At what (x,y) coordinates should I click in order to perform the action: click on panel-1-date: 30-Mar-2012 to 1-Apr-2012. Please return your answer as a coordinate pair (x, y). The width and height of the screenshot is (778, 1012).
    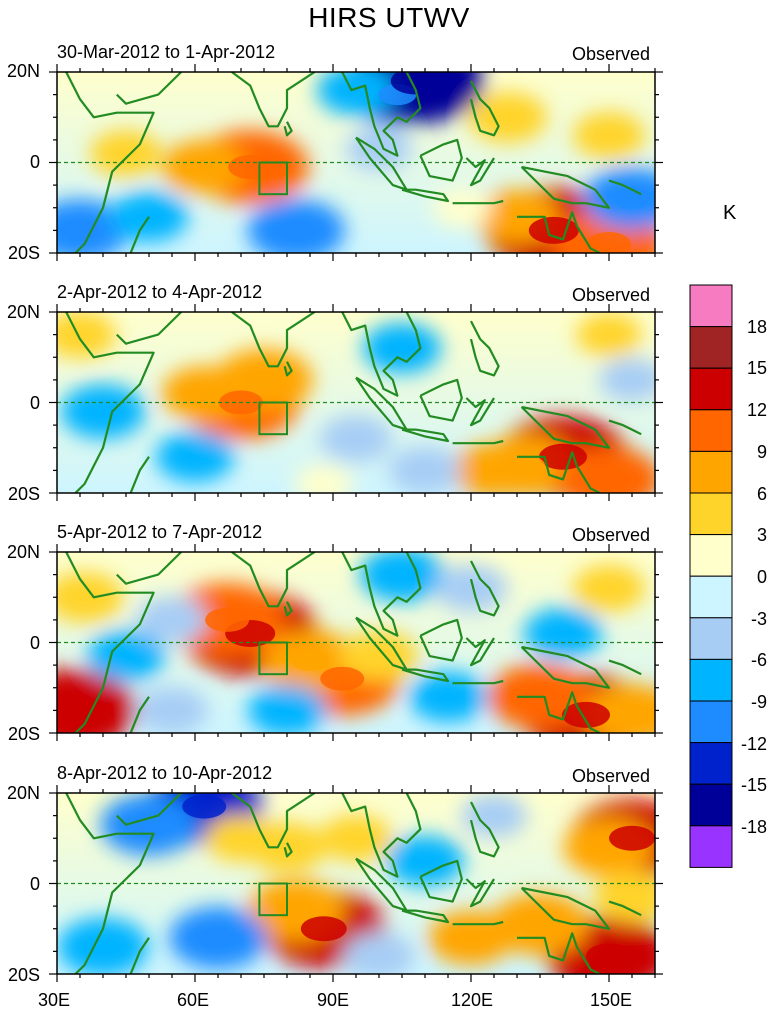
    Looking at the image, I should click on (166, 52).